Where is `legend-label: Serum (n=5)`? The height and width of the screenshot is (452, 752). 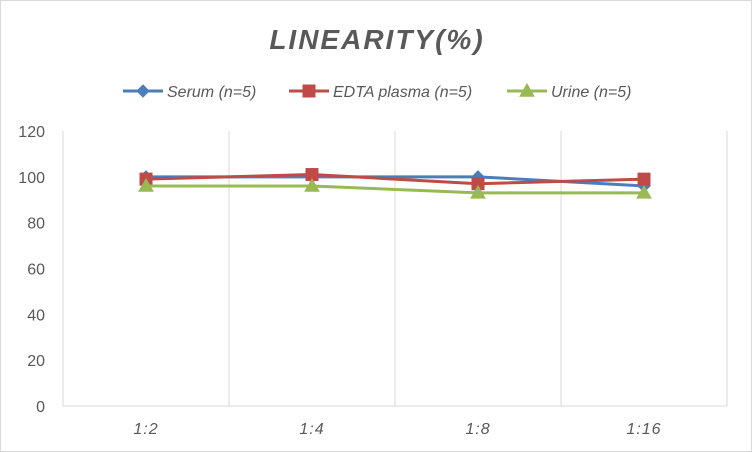
legend-label: Serum (n=5) is located at coordinates (211, 92).